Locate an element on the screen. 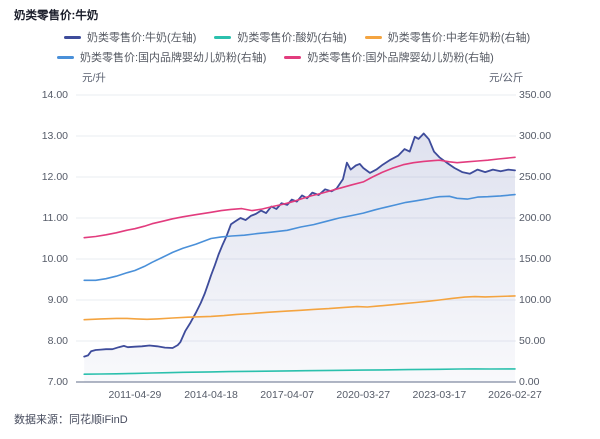 This screenshot has width=600, height=439. legend-swatch-domestic-formula is located at coordinates (65, 57).